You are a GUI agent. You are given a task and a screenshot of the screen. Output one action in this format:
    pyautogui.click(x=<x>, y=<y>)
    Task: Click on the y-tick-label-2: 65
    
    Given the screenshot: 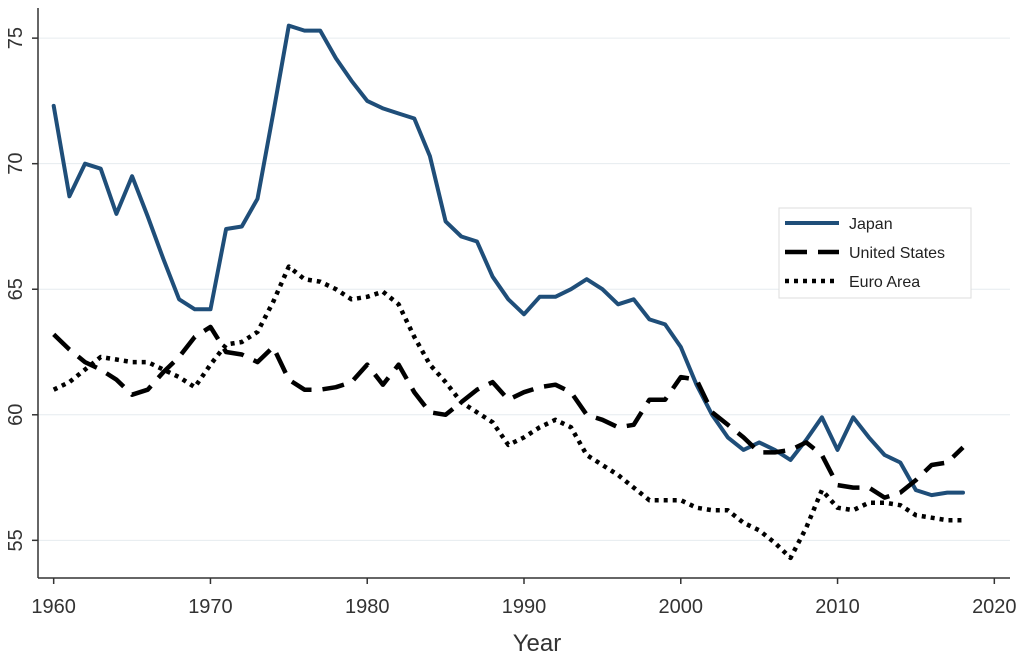 What is the action you would take?
    pyautogui.click(x=16, y=289)
    